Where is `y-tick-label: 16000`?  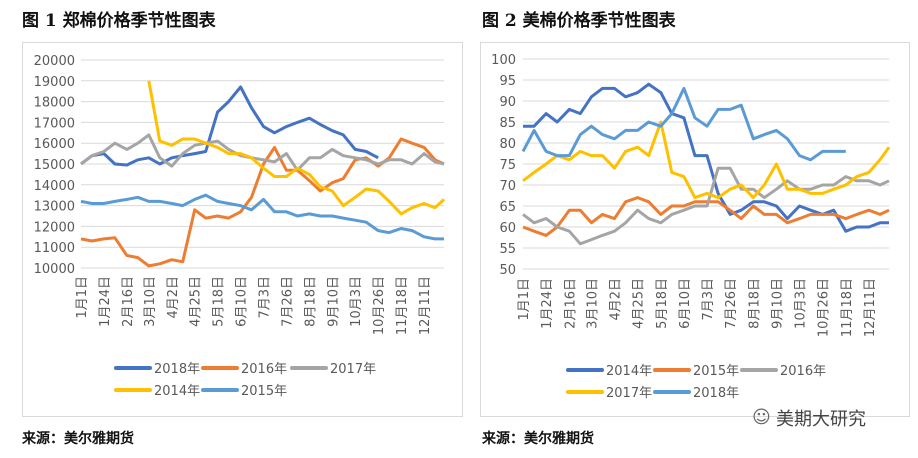
y-tick-label: 16000 is located at coordinates (54, 144).